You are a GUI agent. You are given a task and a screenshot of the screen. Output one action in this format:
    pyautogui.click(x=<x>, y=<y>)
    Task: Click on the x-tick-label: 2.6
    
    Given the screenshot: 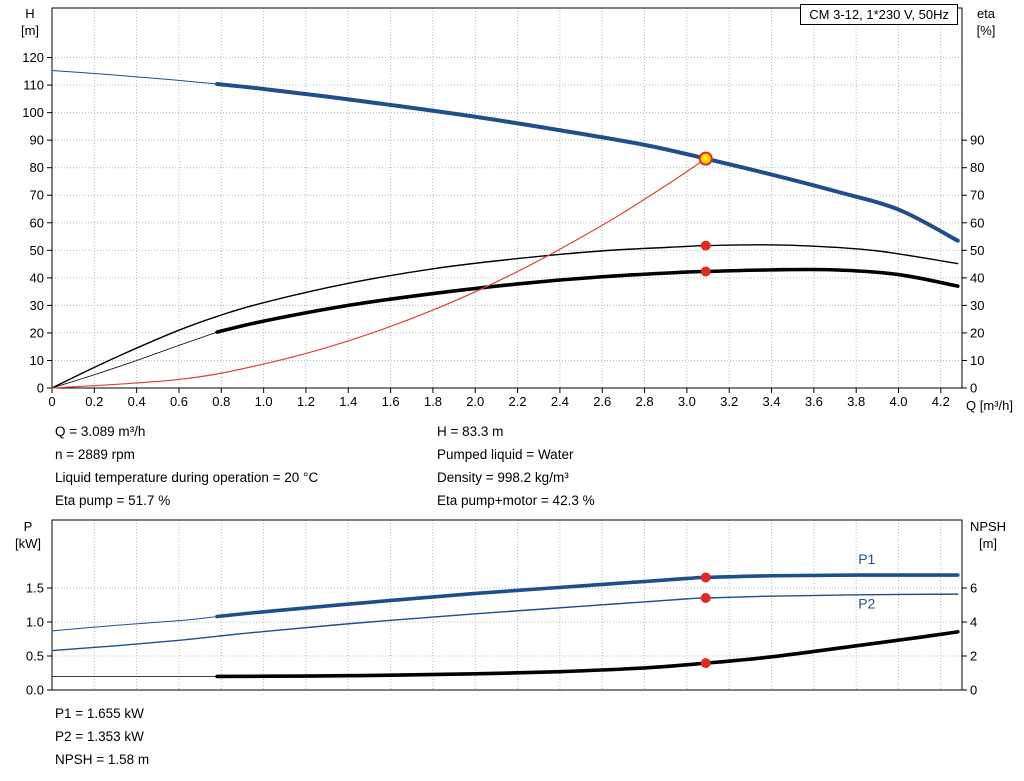 What is the action you would take?
    pyautogui.click(x=602, y=401)
    